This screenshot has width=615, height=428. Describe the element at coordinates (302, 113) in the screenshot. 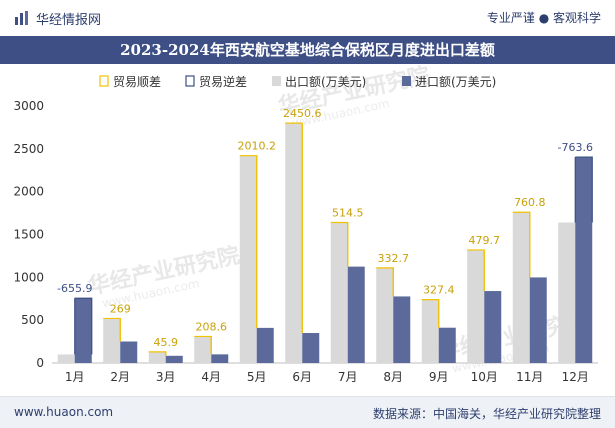

I see `surplus-data-label: 2450.6` at that location.